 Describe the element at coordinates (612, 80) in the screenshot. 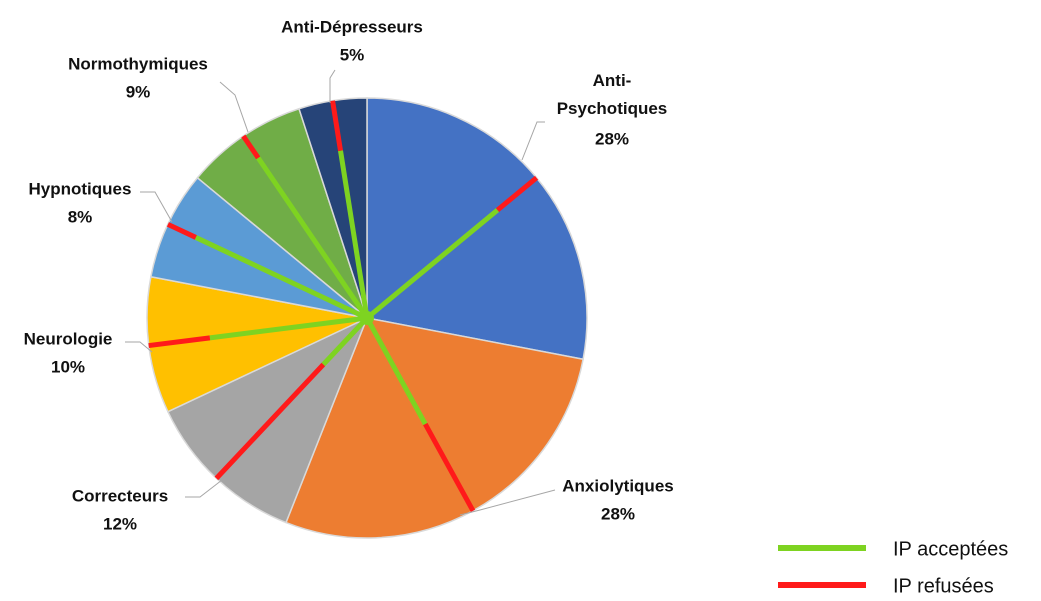

I see `label-part: Anti-` at that location.